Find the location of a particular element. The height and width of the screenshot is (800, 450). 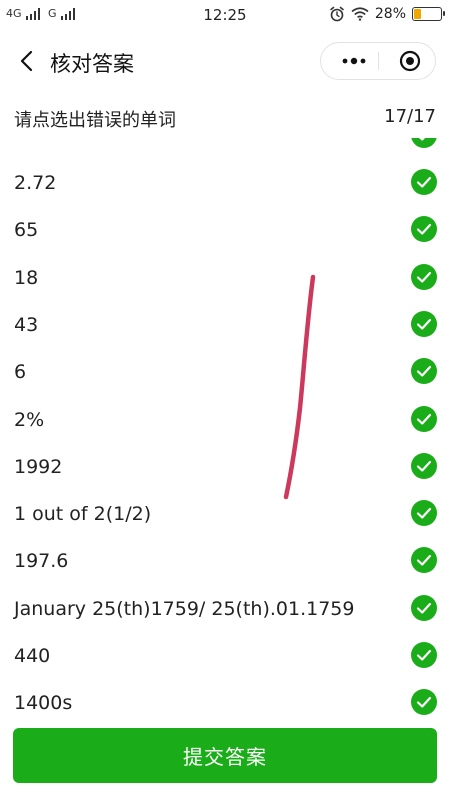

answer-row: January 25(th)1759/ 25(th).01.1759 is located at coordinates (225, 609).